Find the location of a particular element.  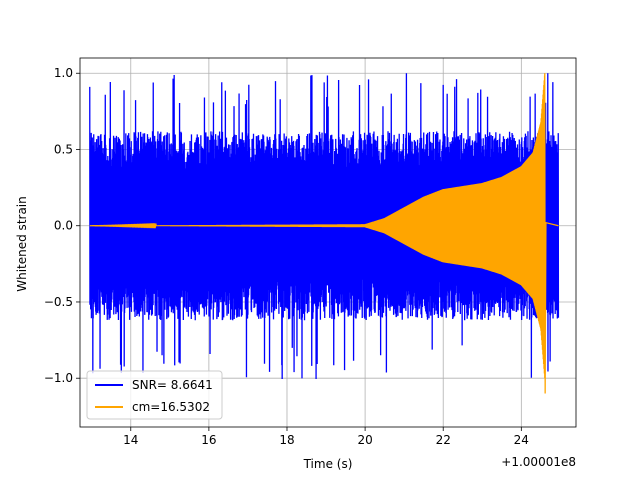

x-tick-label: 22 is located at coordinates (443, 440).